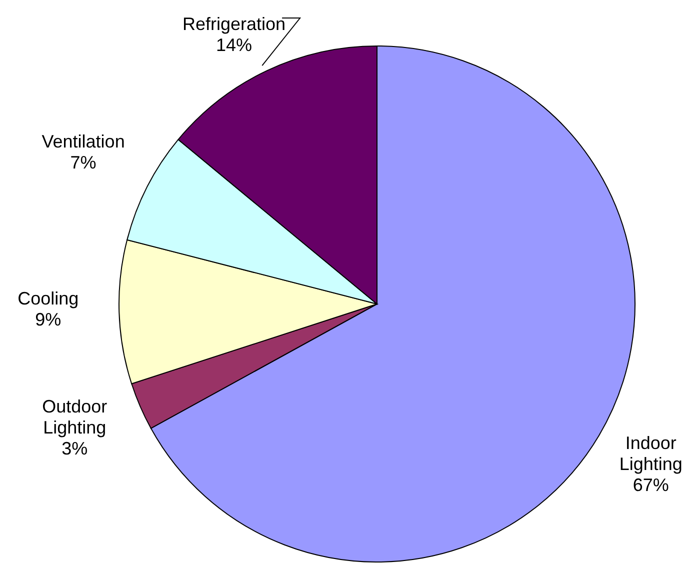 The width and height of the screenshot is (699, 564). What do you see at coordinates (75, 448) in the screenshot?
I see `data-label: 3%` at bounding box center [75, 448].